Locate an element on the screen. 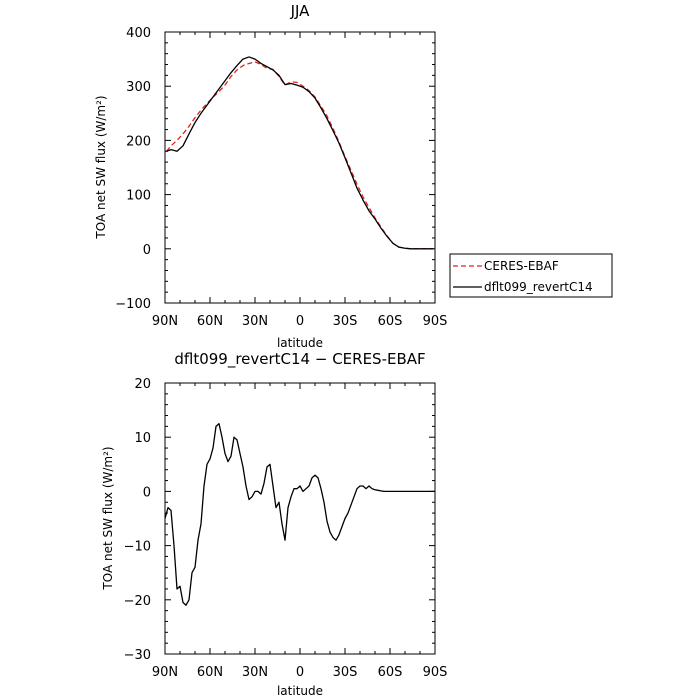 The width and height of the screenshot is (700, 700). upper-y-tick-label: 0 is located at coordinates (147, 250).